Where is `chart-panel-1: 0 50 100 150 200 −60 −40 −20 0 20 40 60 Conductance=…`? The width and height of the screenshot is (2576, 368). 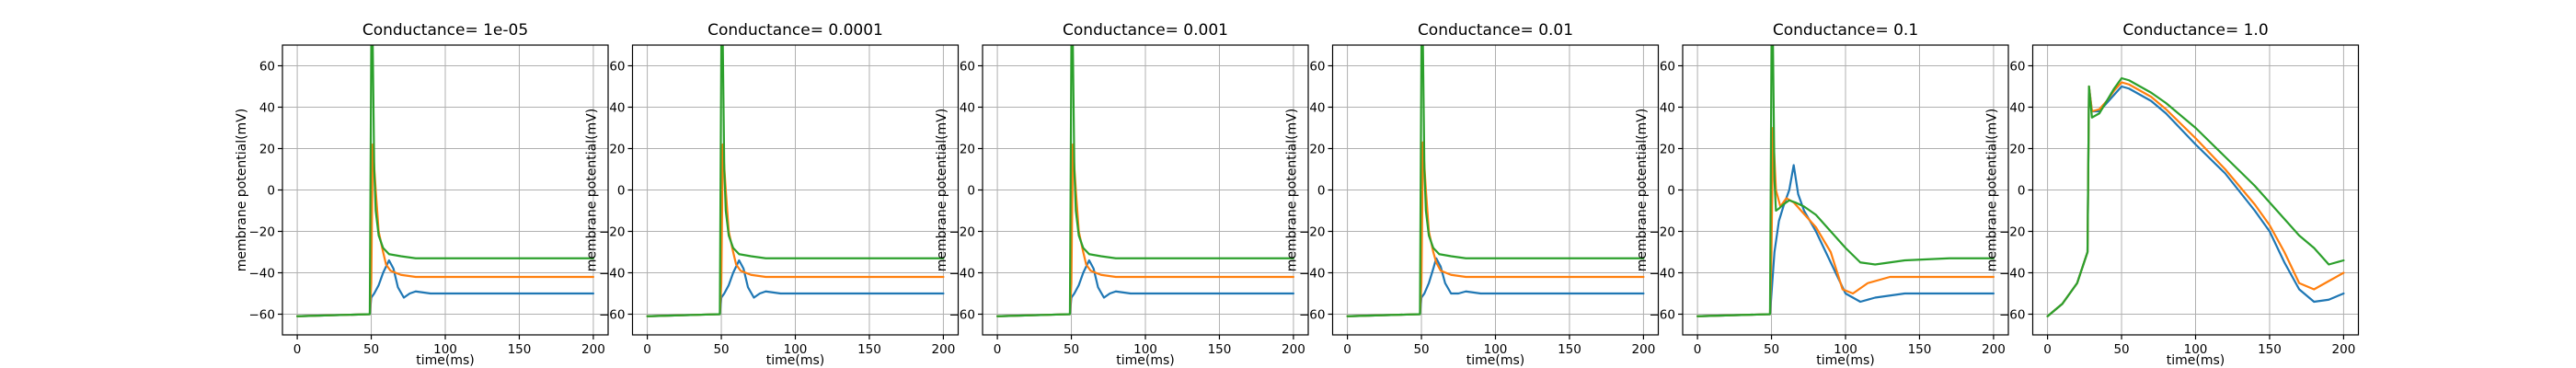
chart-panel-1: 0 50 100 150 200 −60 −40 −20 0 20 40 60 Conductance=… is located at coordinates (422, 194).